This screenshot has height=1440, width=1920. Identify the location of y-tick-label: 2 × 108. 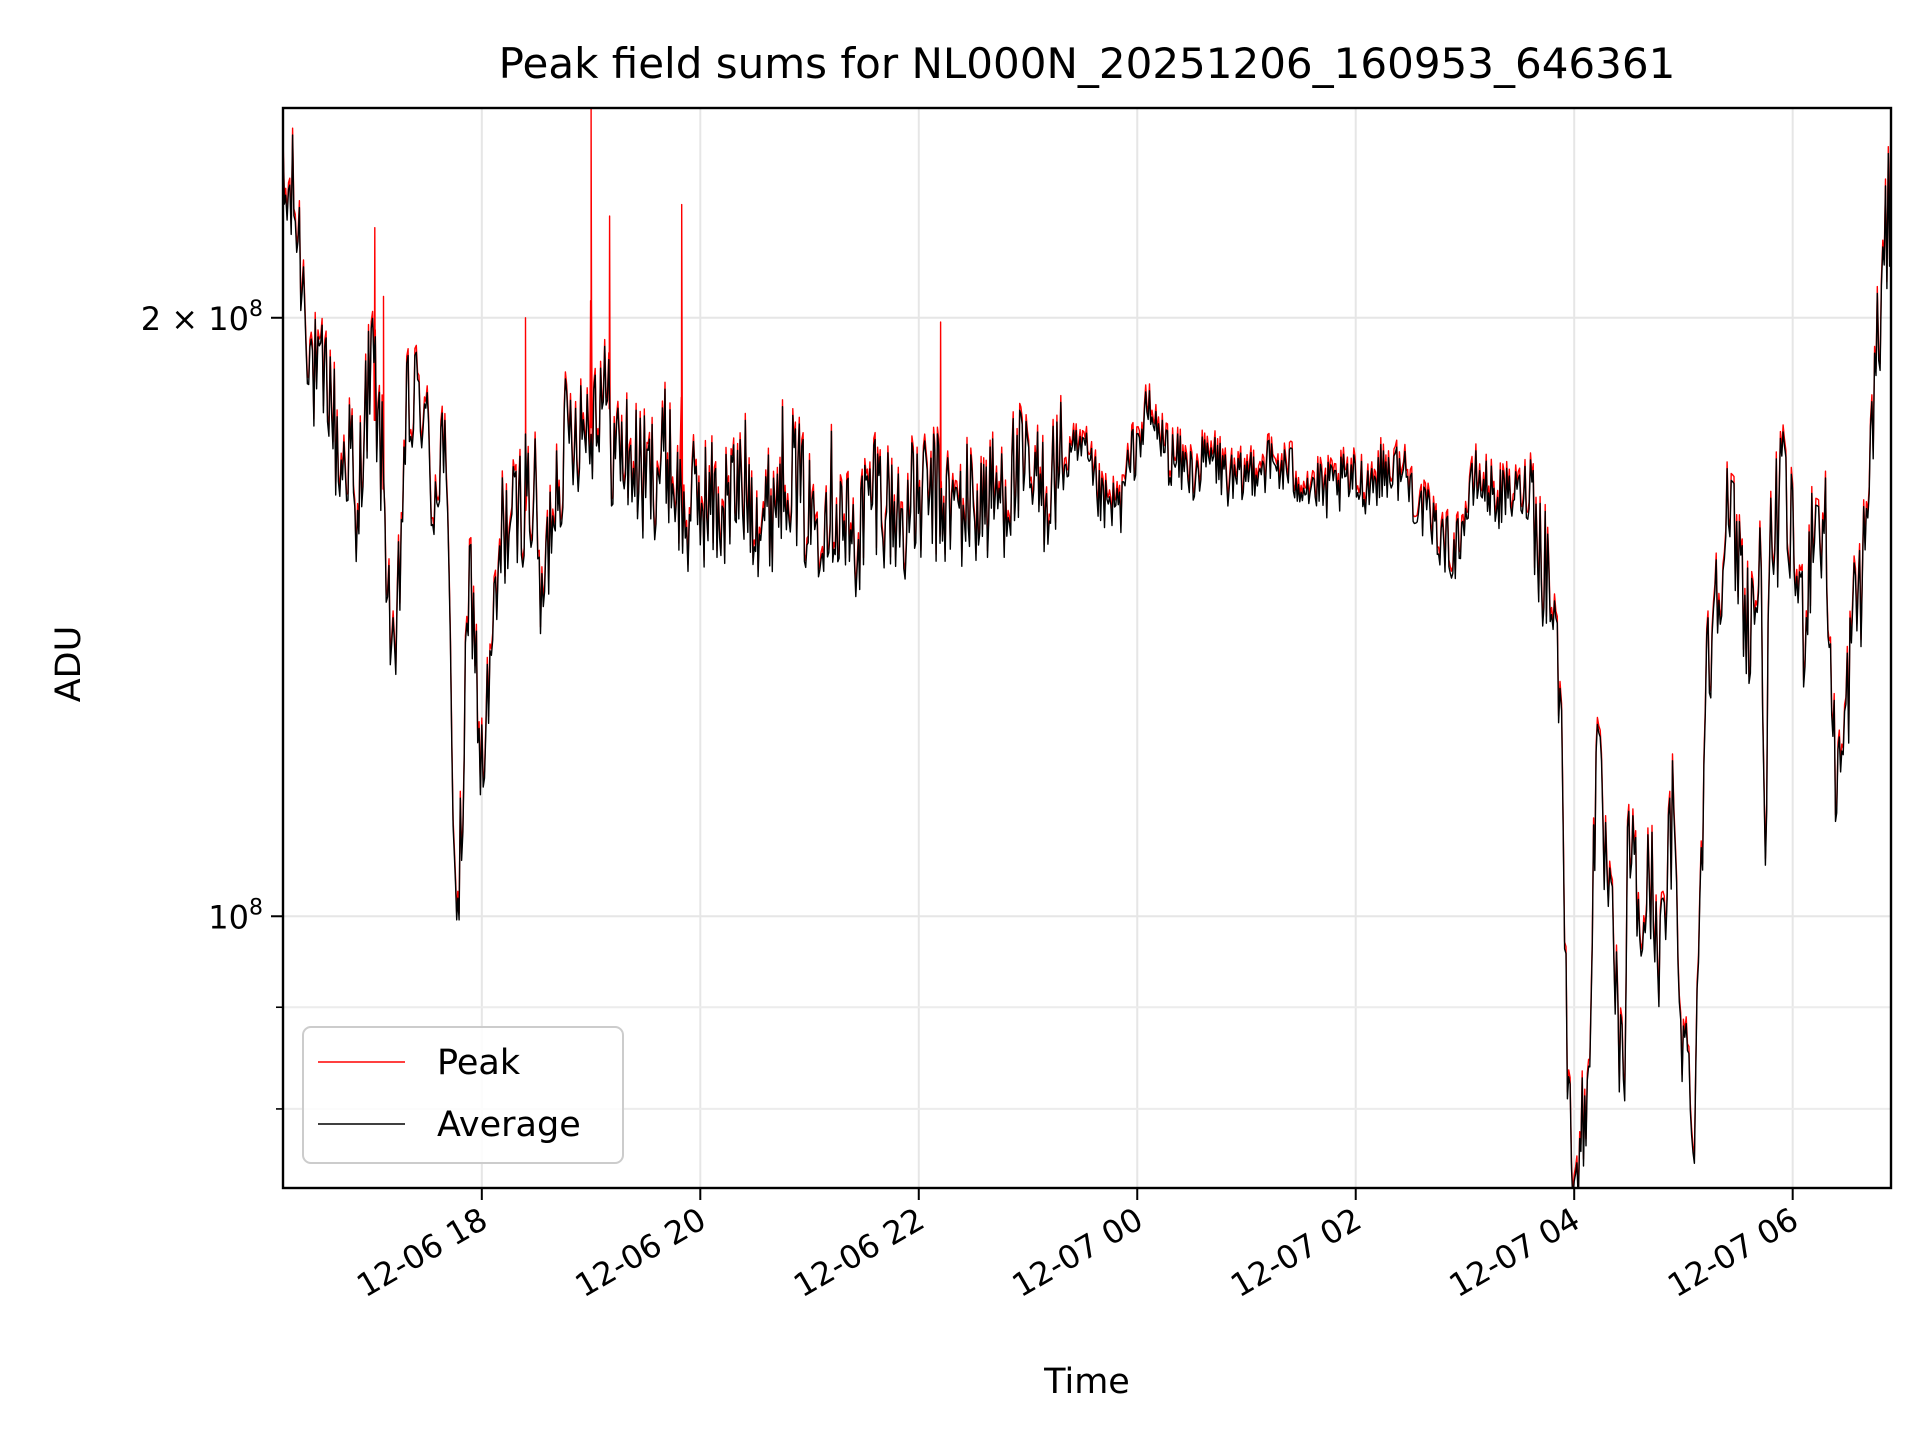
(202, 317).